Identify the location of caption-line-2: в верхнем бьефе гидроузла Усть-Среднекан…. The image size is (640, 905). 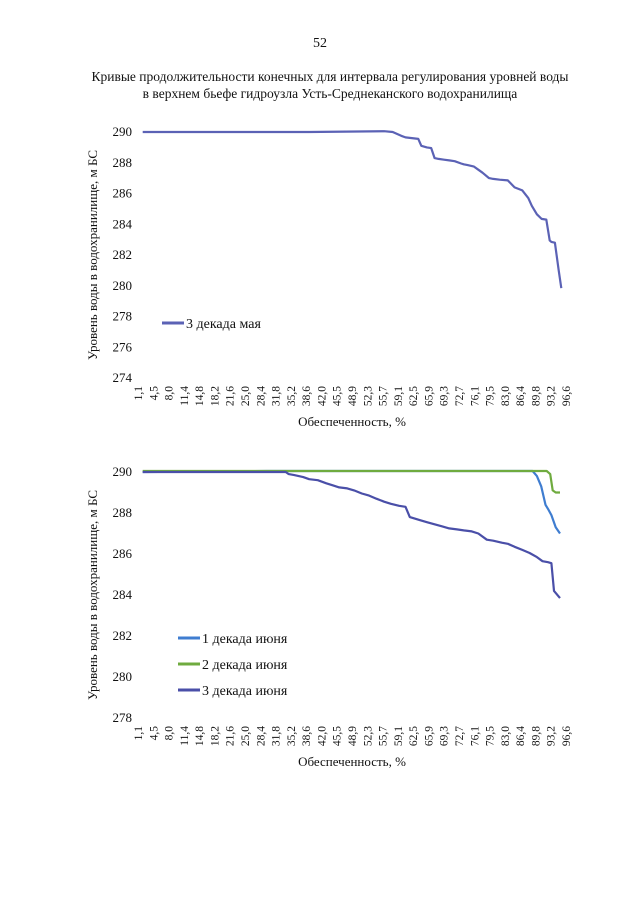
(330, 93).